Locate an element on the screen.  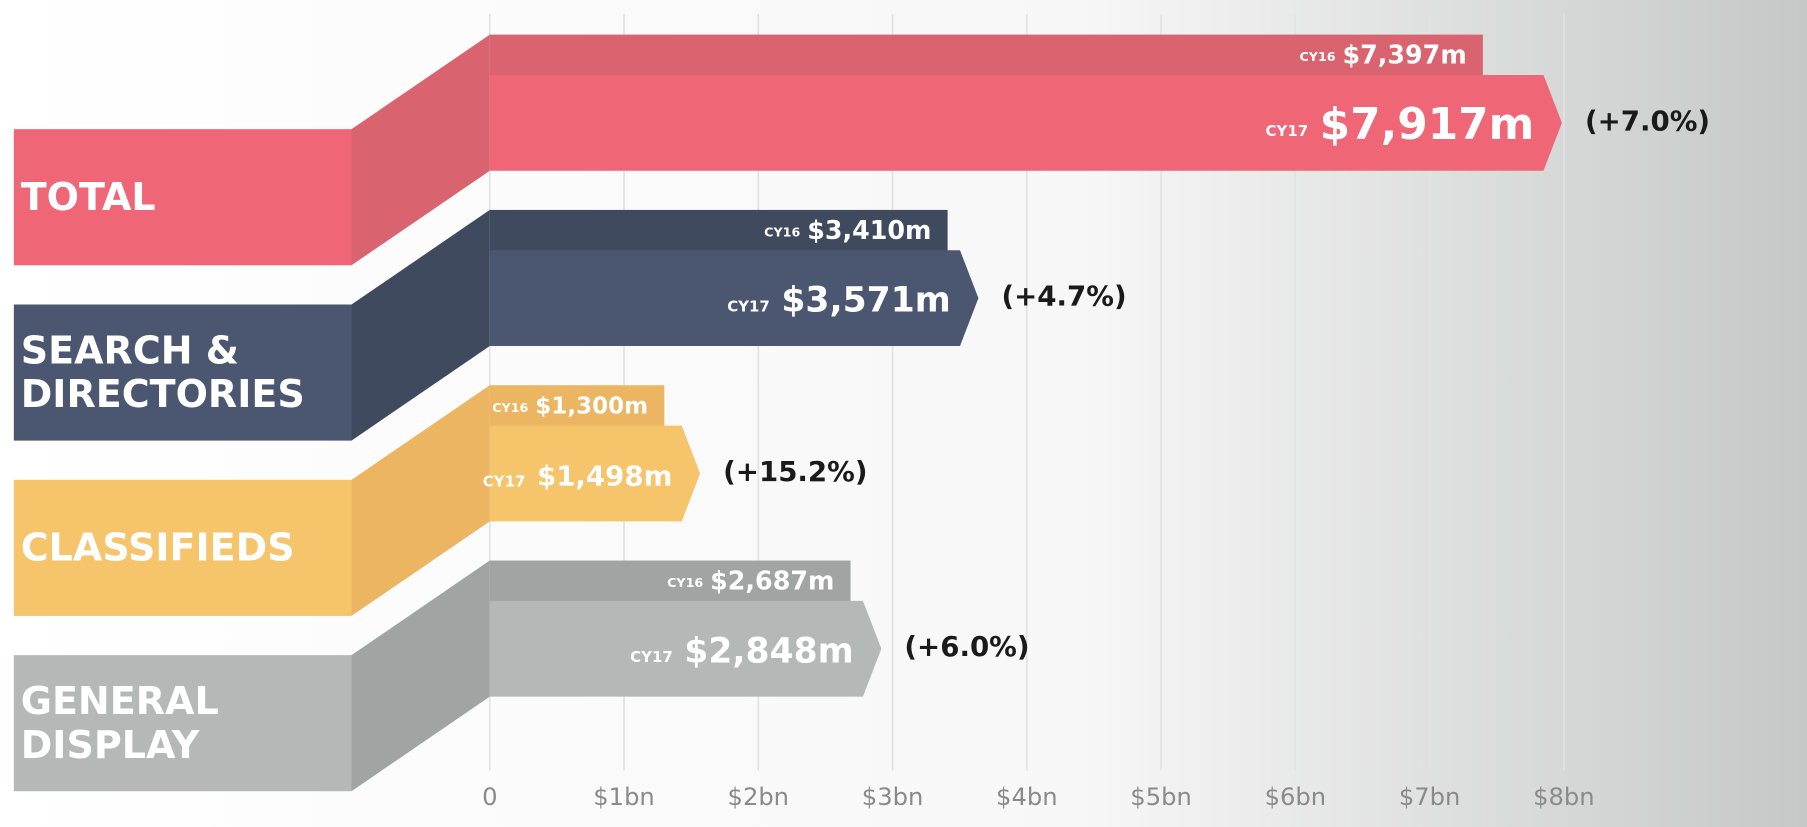
value-label: $1,300m is located at coordinates (591, 407).